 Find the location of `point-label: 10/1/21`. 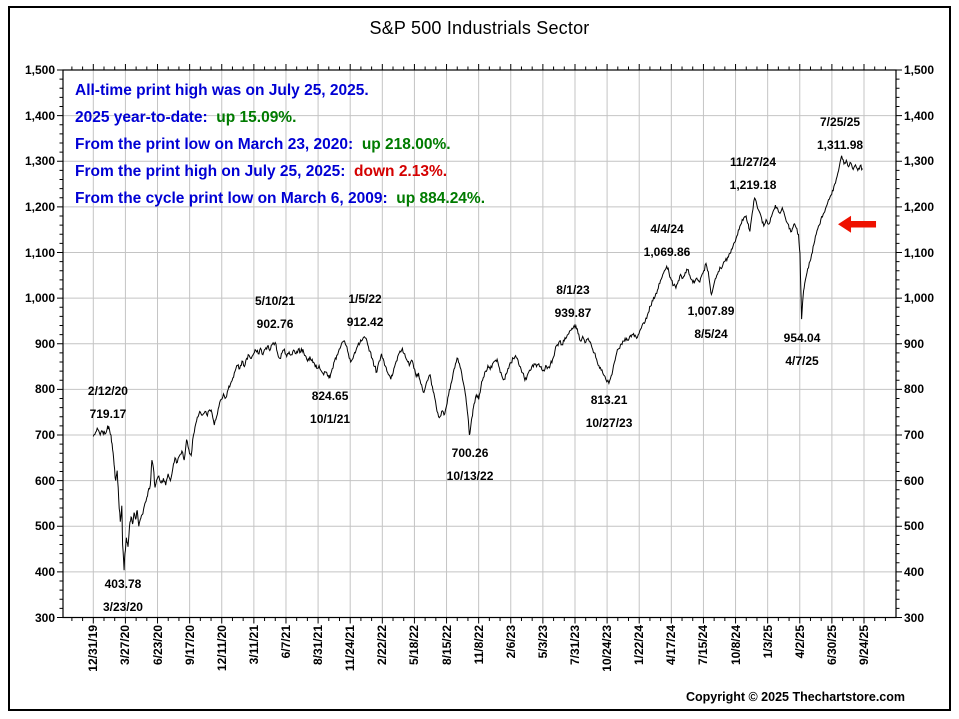

point-label: 10/1/21 is located at coordinates (330, 418).